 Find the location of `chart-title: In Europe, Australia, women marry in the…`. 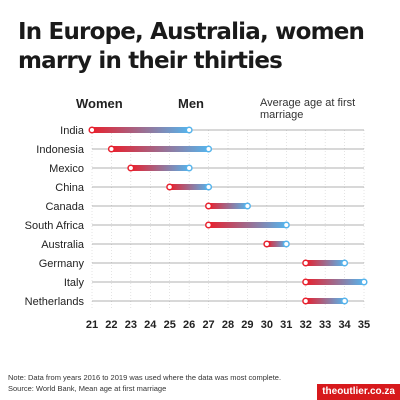

chart-title: In Europe, Australia, women marry in the… is located at coordinates (191, 46).